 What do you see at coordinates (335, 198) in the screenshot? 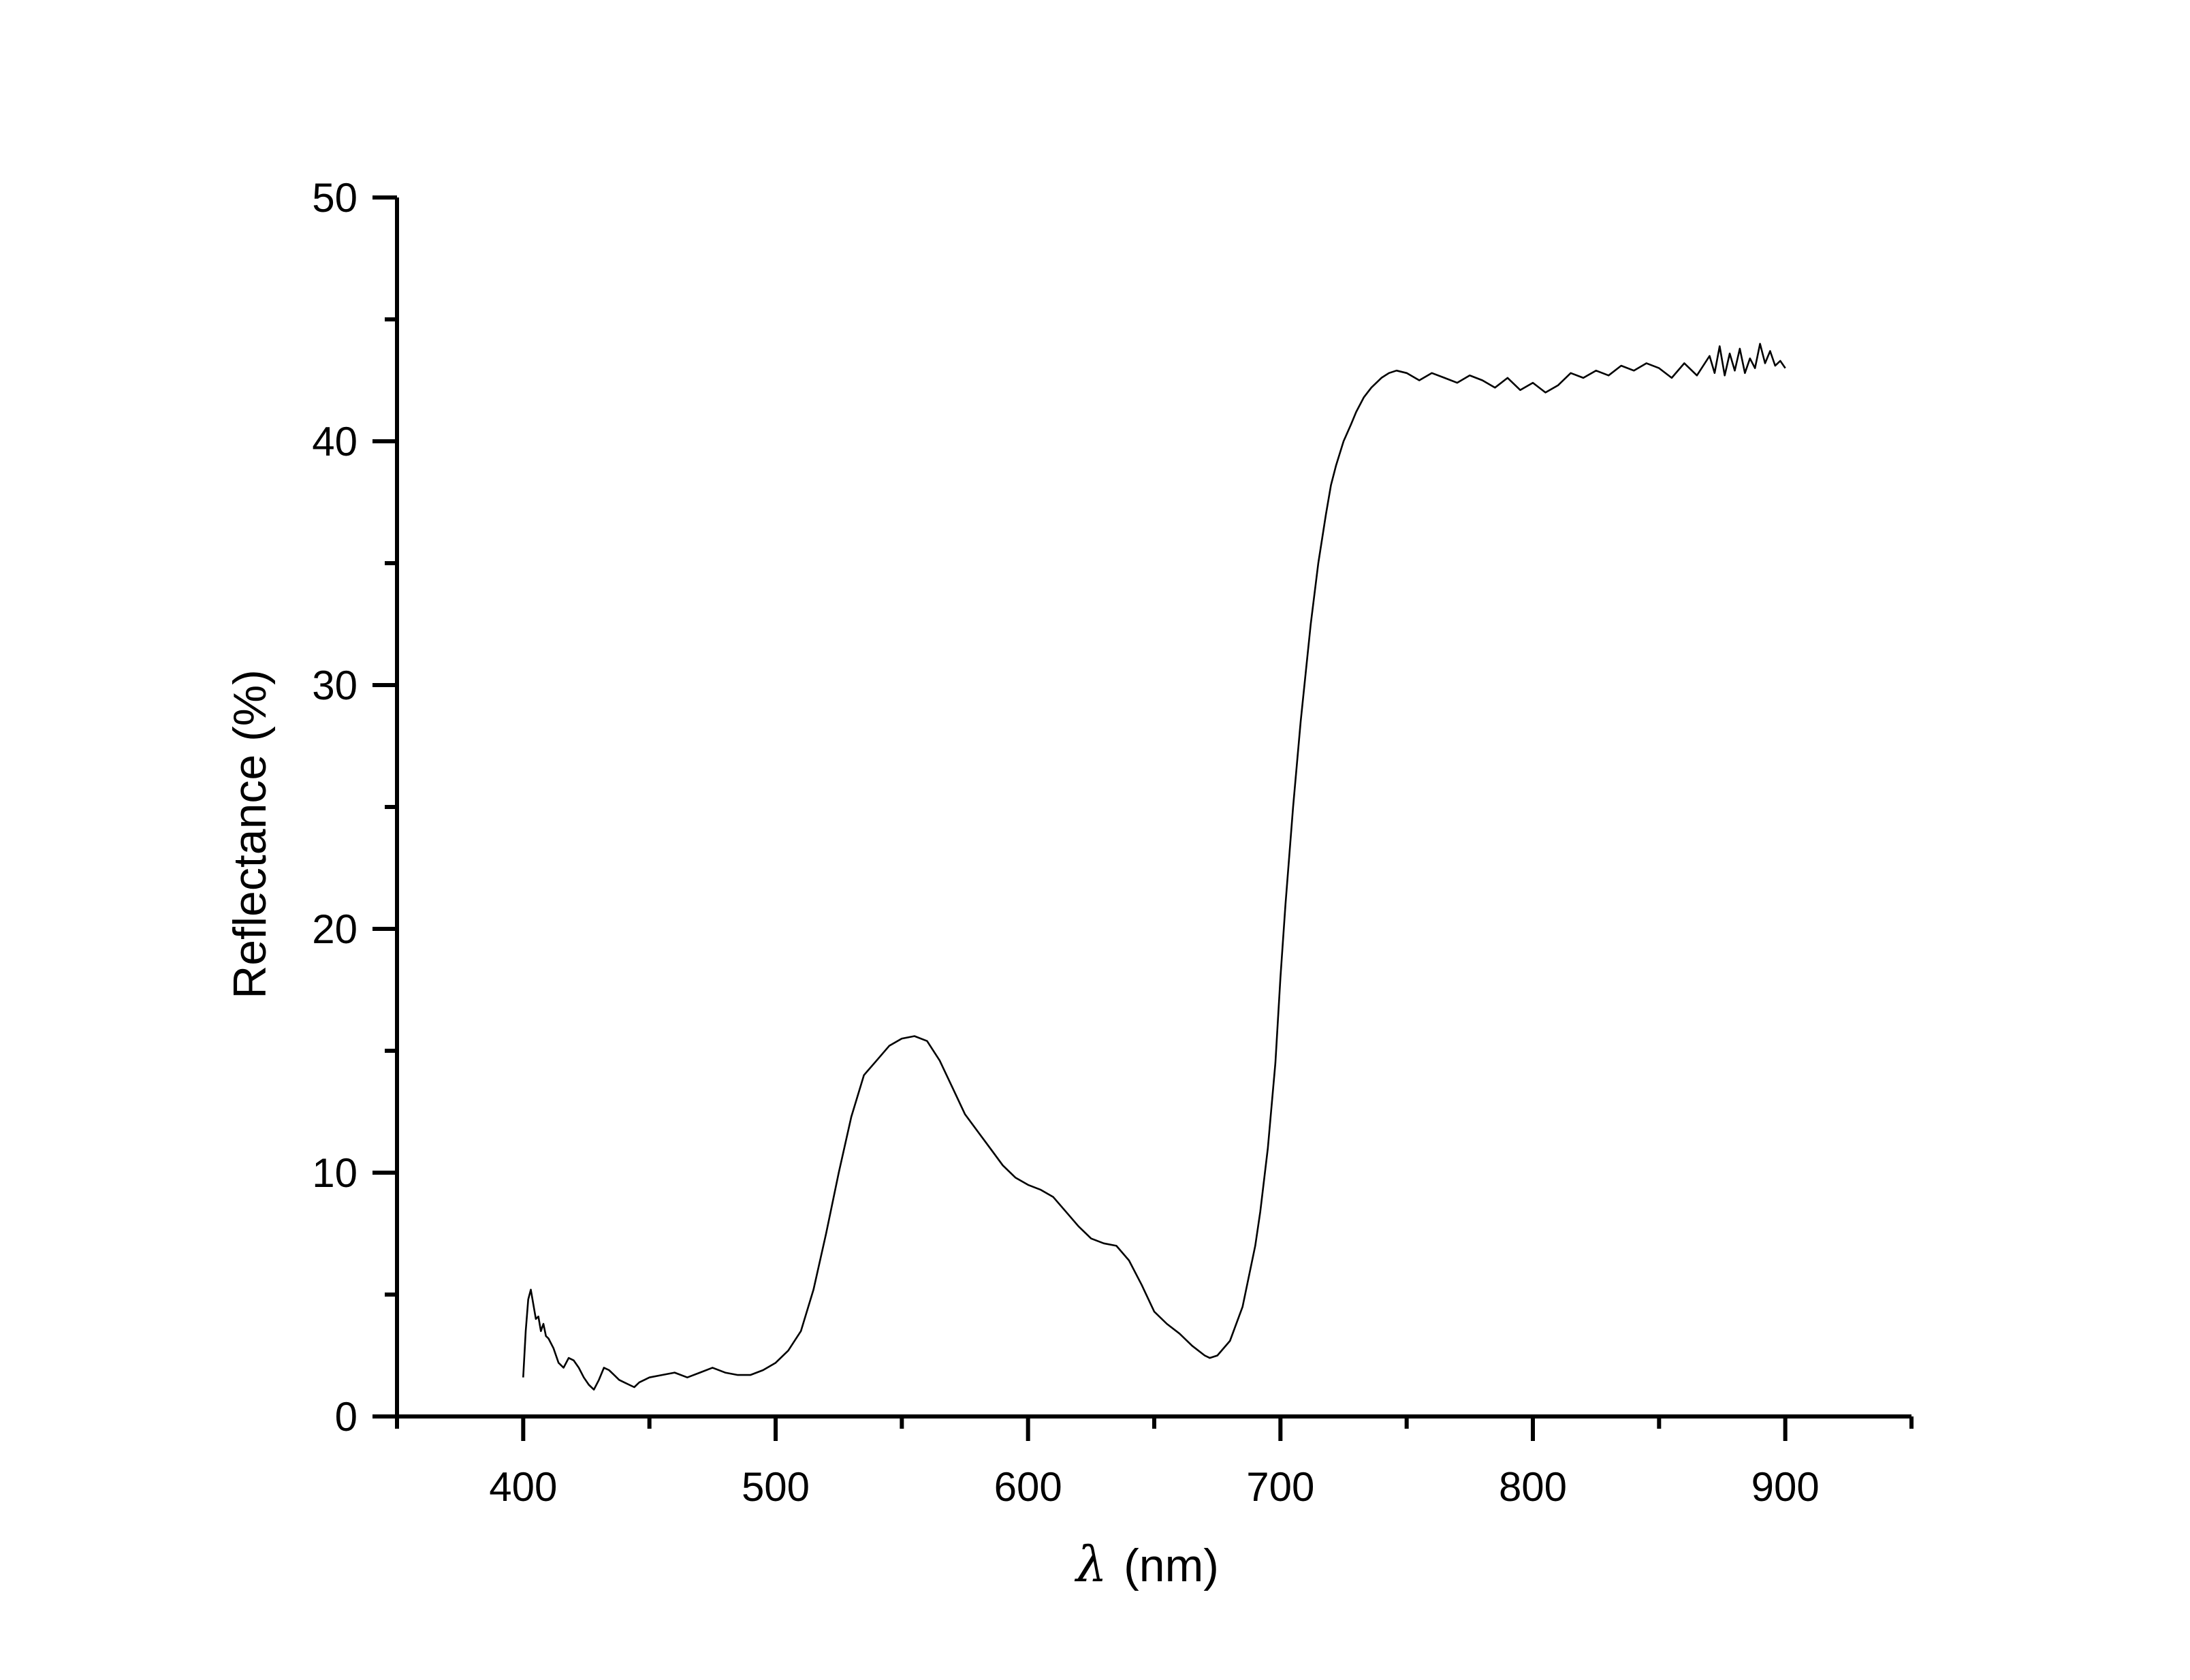
I see `y-tick-label: 50` at bounding box center [335, 198].